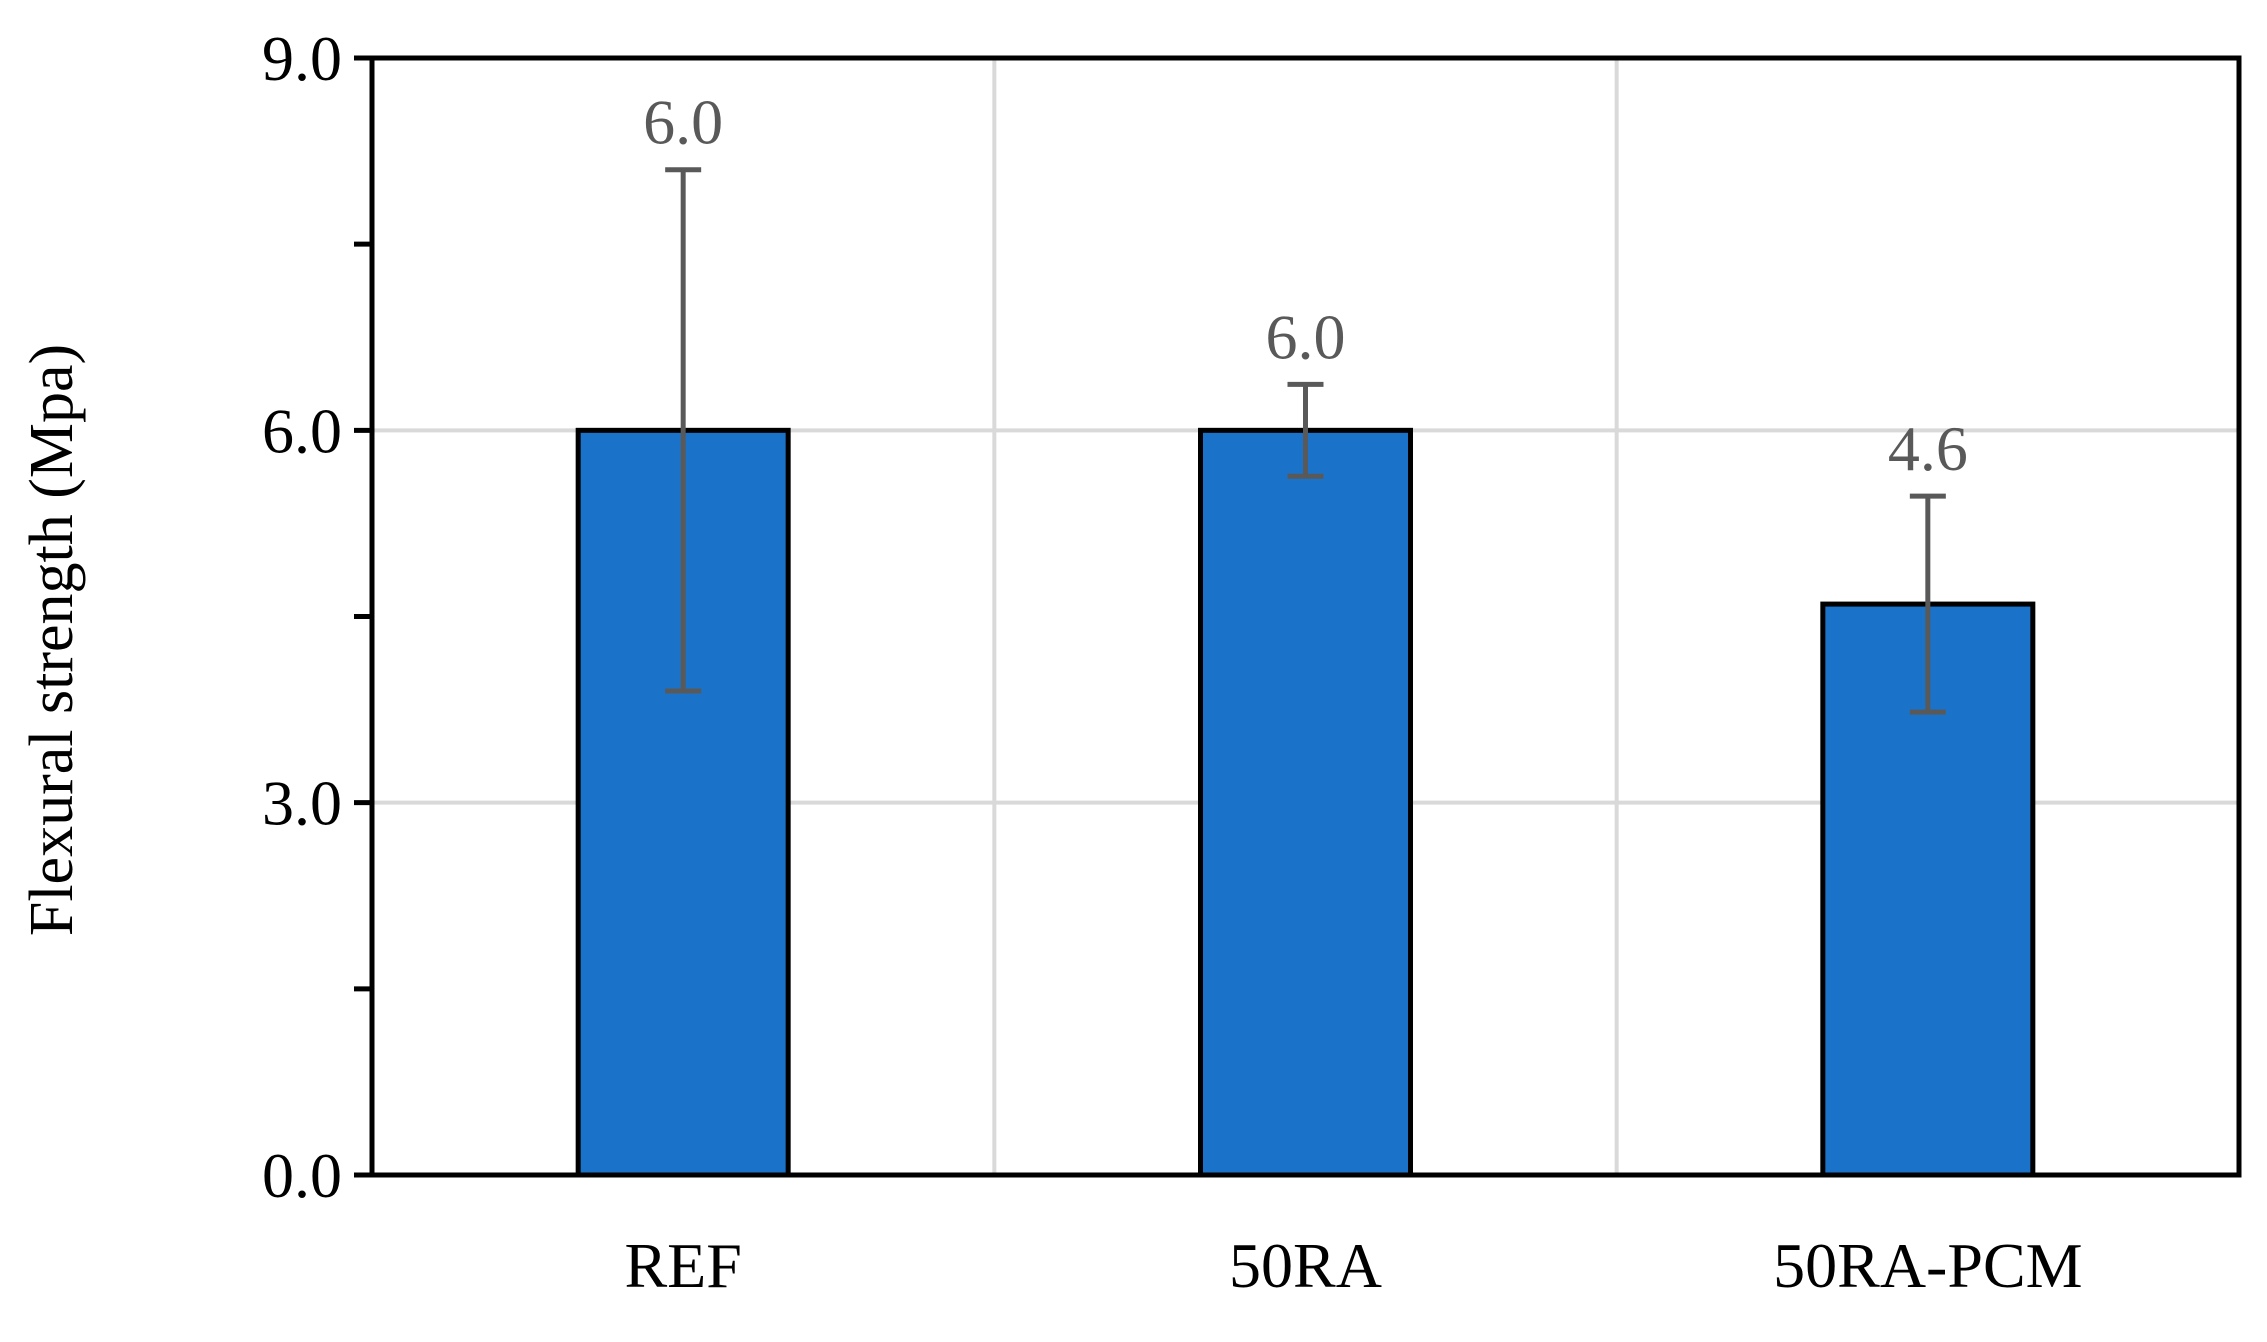  I want to click on error-bar-50ra-pcm, so click(1927, 604).